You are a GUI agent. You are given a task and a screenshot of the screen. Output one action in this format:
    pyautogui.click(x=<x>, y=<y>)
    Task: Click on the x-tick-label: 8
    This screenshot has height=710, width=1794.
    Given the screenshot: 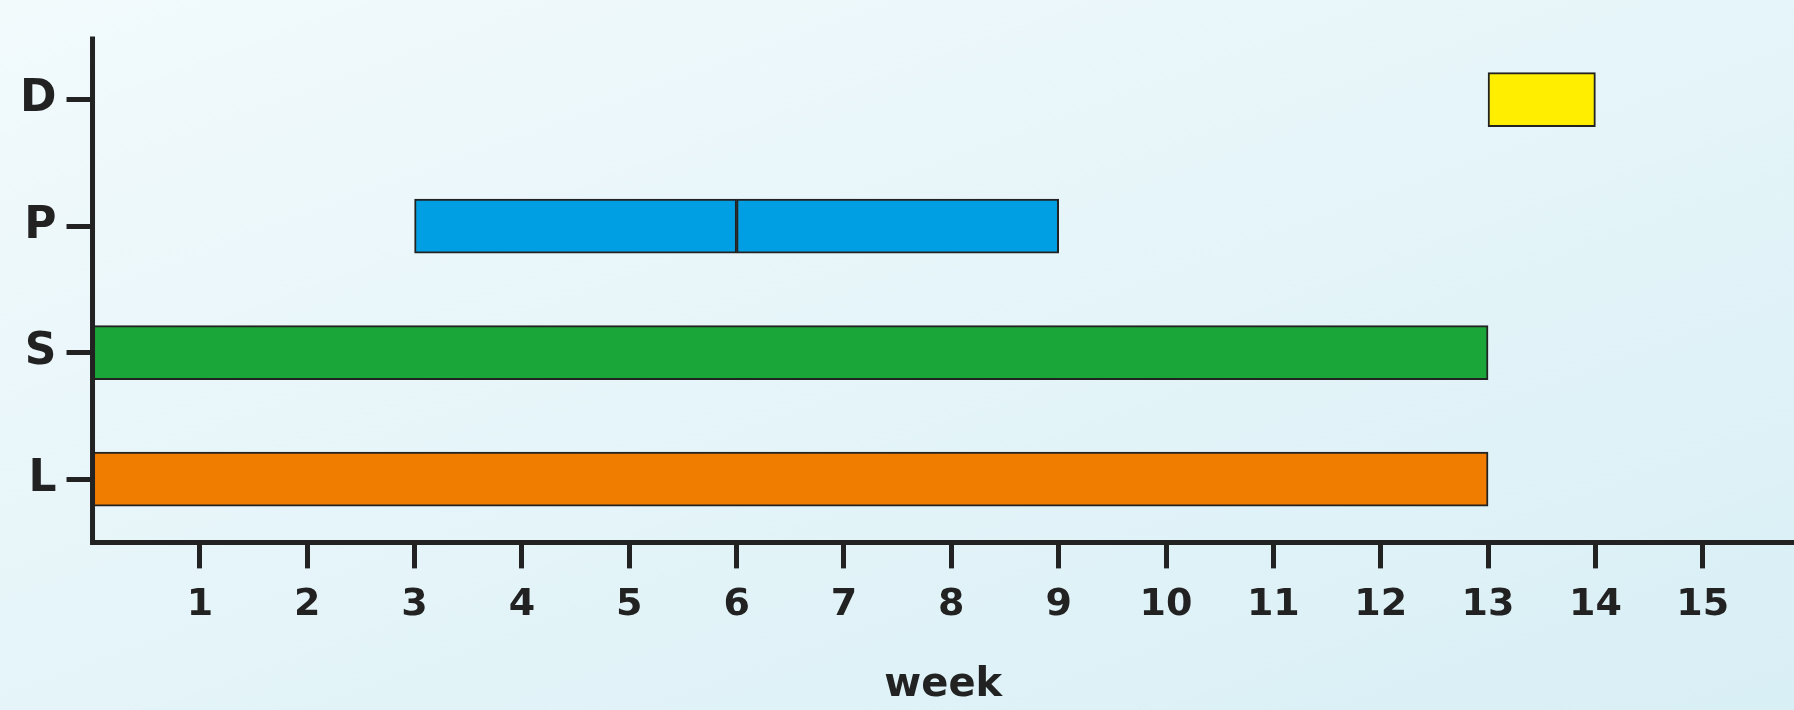 What is the action you would take?
    pyautogui.click(x=951, y=602)
    